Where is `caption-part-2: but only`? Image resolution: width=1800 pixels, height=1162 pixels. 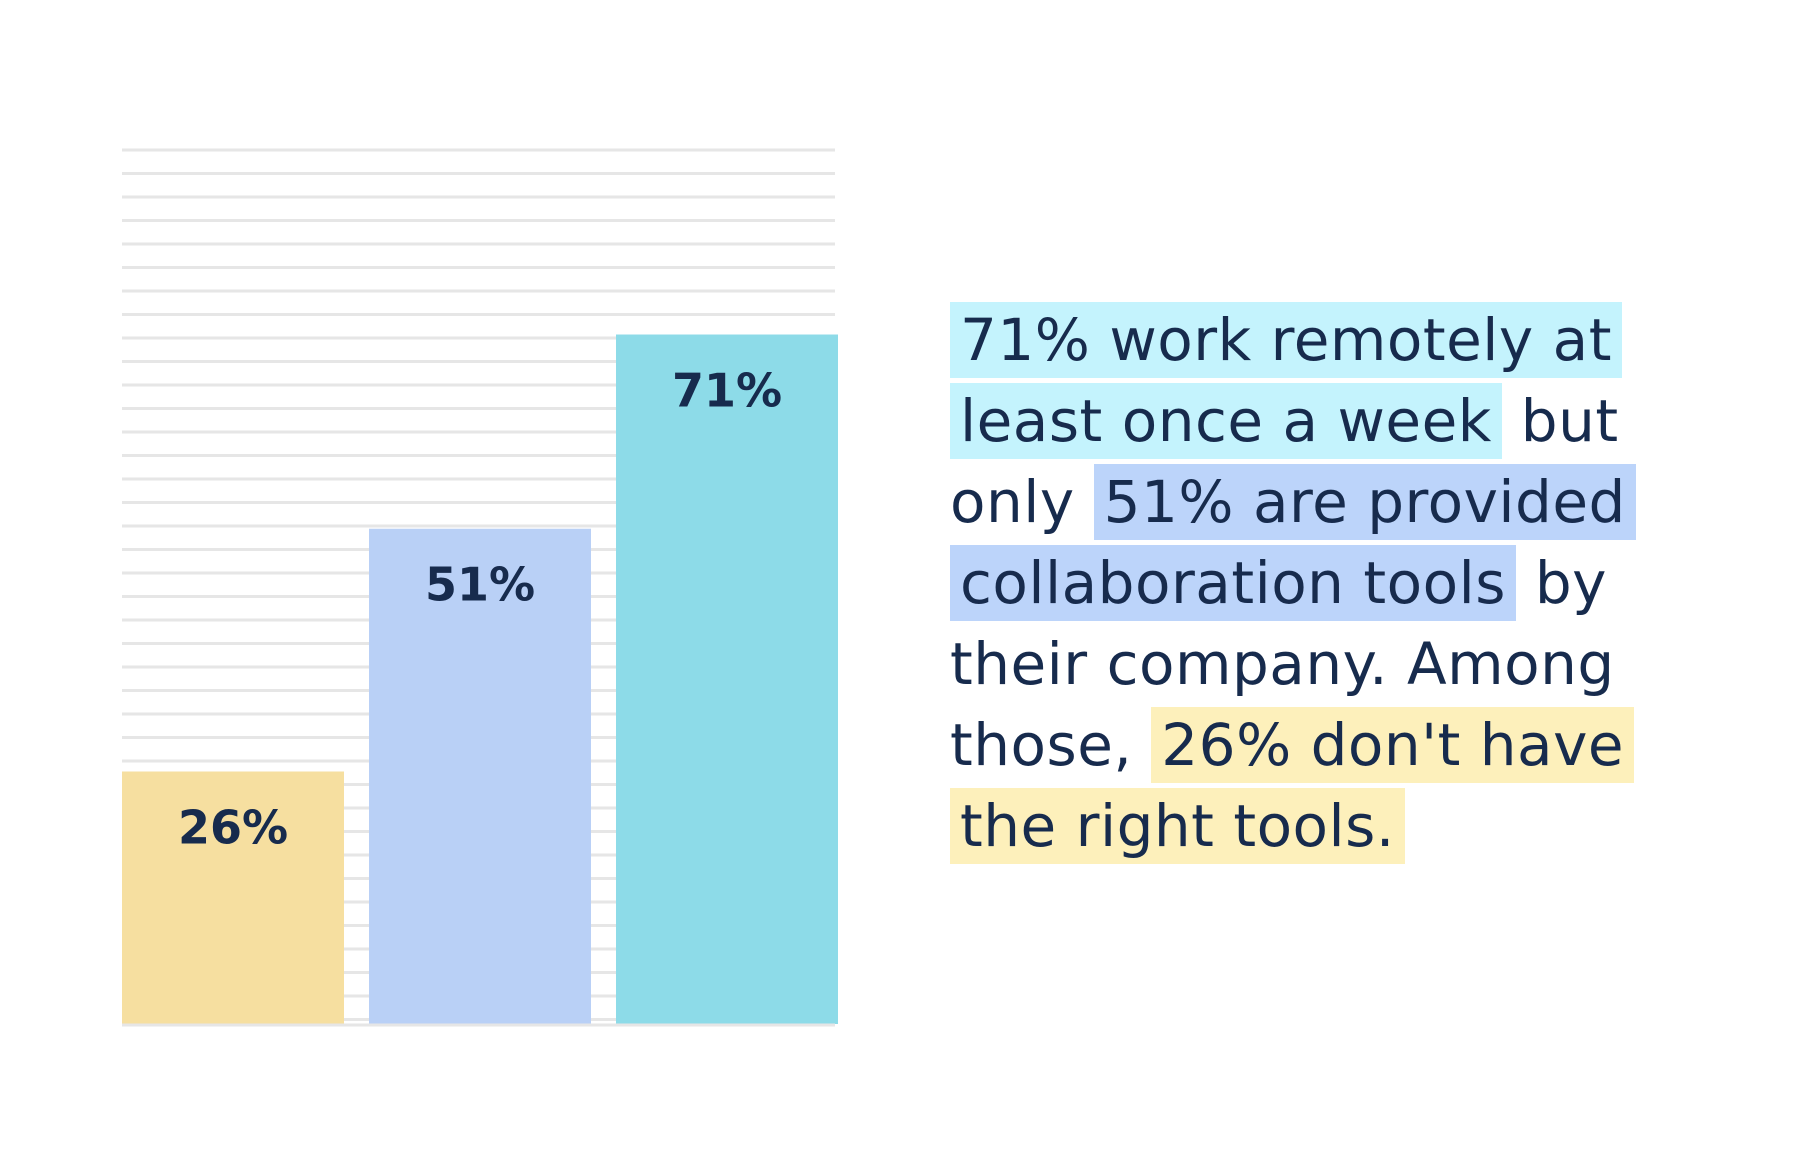
caption-part-2: but only is located at coordinates (1284, 461).